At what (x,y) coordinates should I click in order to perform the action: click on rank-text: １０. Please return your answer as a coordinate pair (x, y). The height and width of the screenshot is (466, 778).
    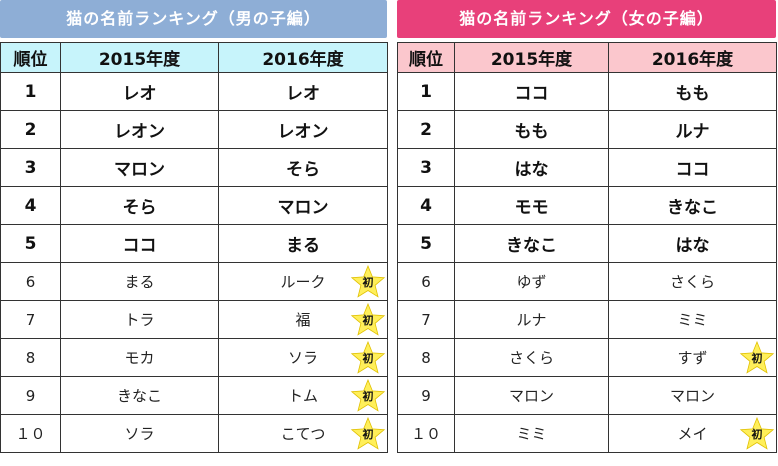
    Looking at the image, I should click on (425, 434).